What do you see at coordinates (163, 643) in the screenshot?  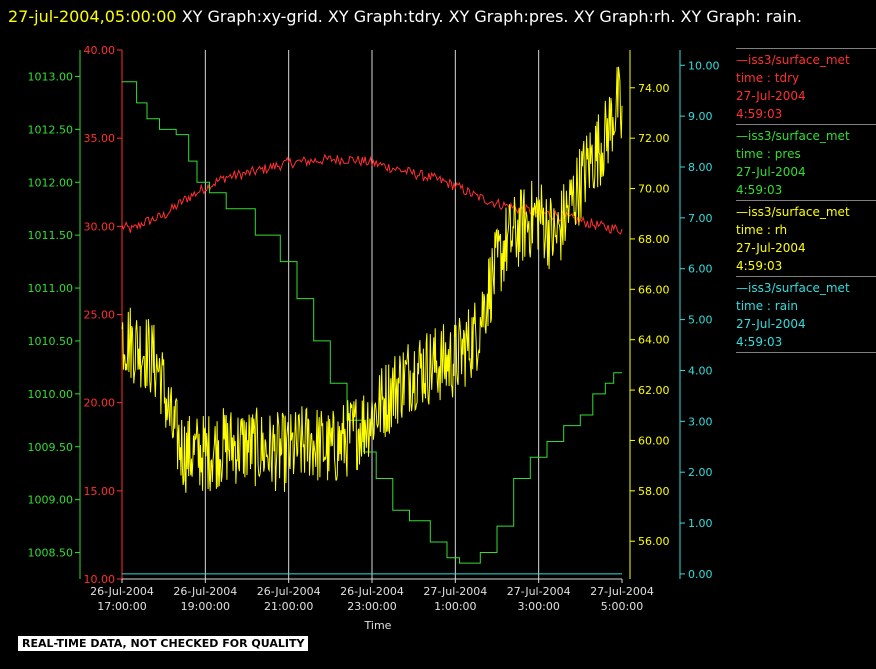 I see `quality-disclaimer: REAL-TIME DATA, NOT CHECKED FOR QUALITY` at bounding box center [163, 643].